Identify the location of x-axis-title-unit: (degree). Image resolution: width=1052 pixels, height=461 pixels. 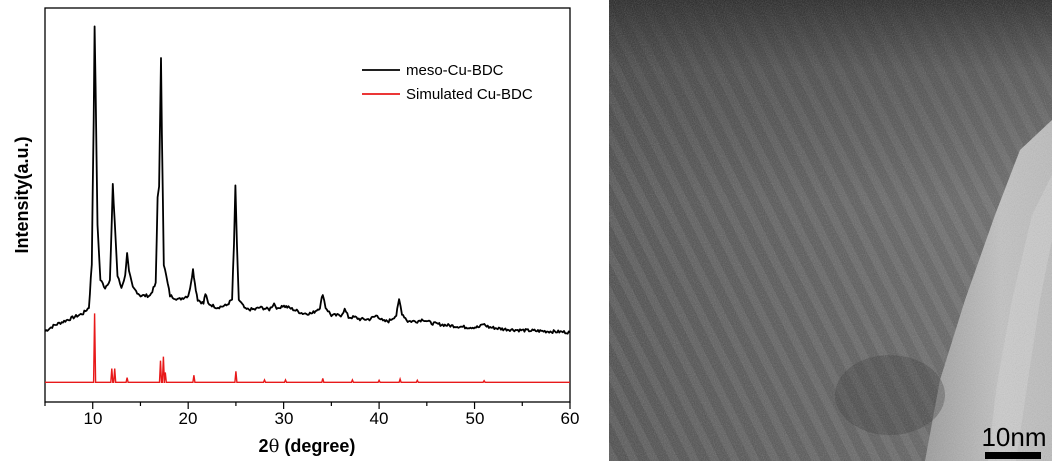
(317, 446).